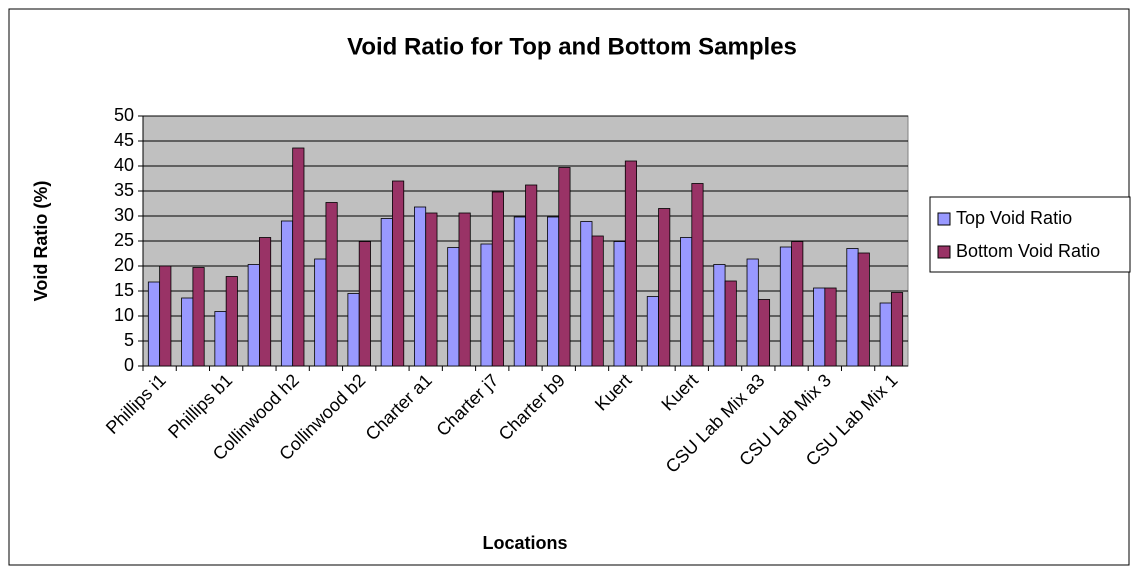 Image resolution: width=1134 pixels, height=574 pixels. I want to click on y-tick-label: 30, so click(124, 215).